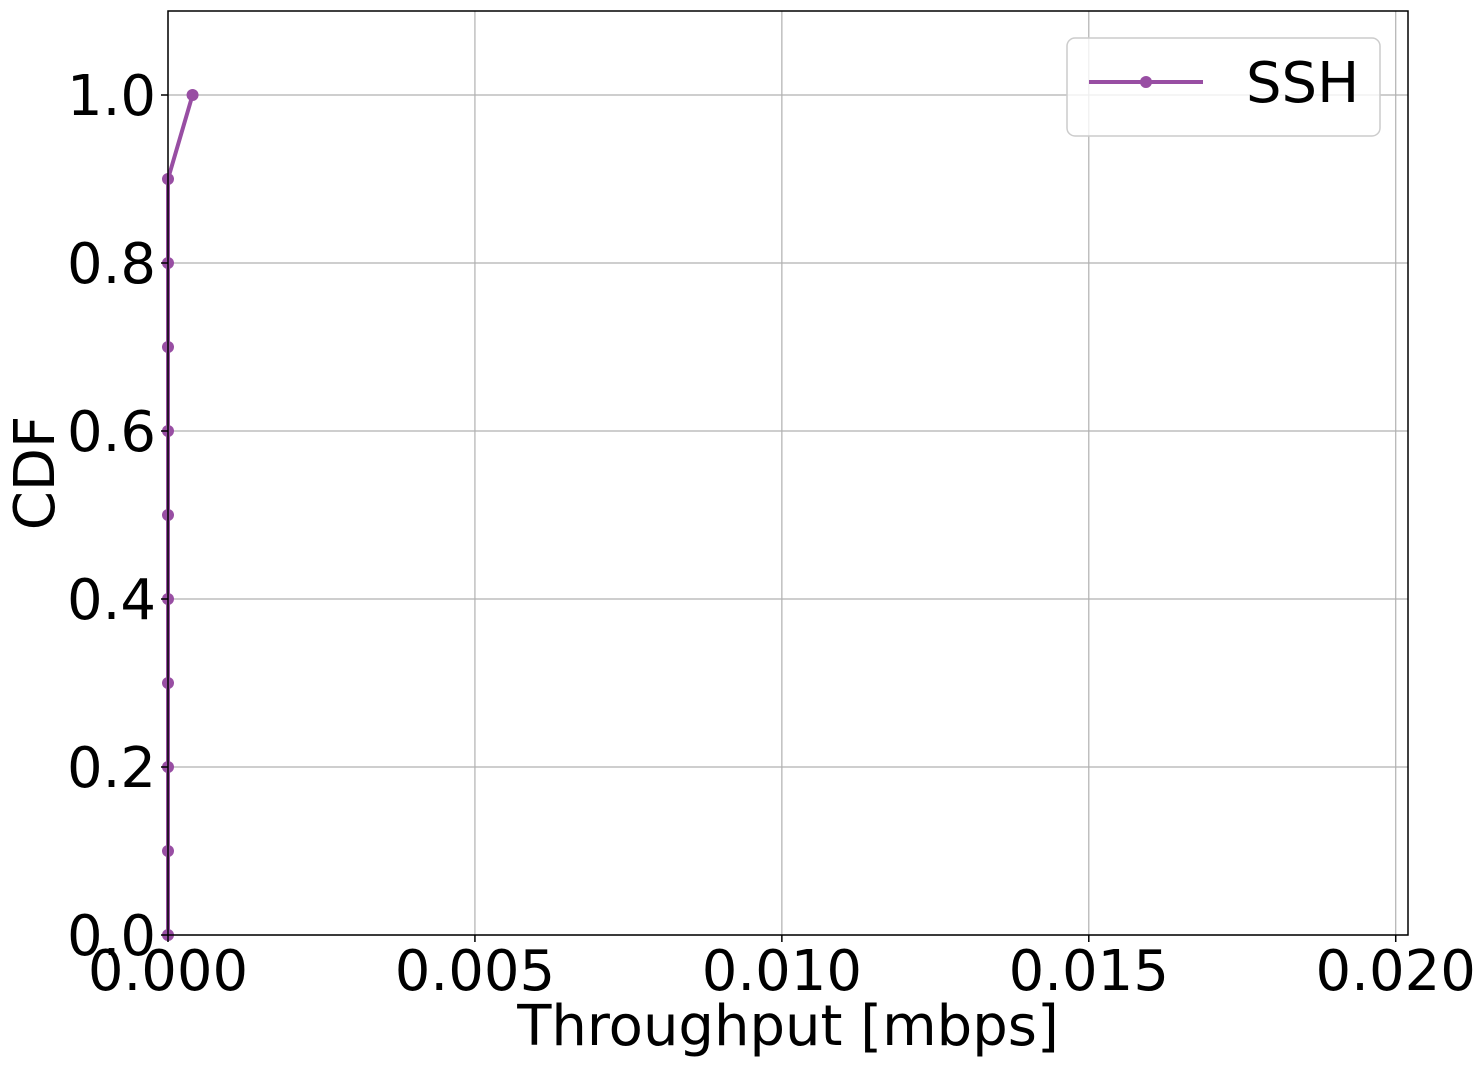  I want to click on x-tick-label: 0.005, so click(475, 971).